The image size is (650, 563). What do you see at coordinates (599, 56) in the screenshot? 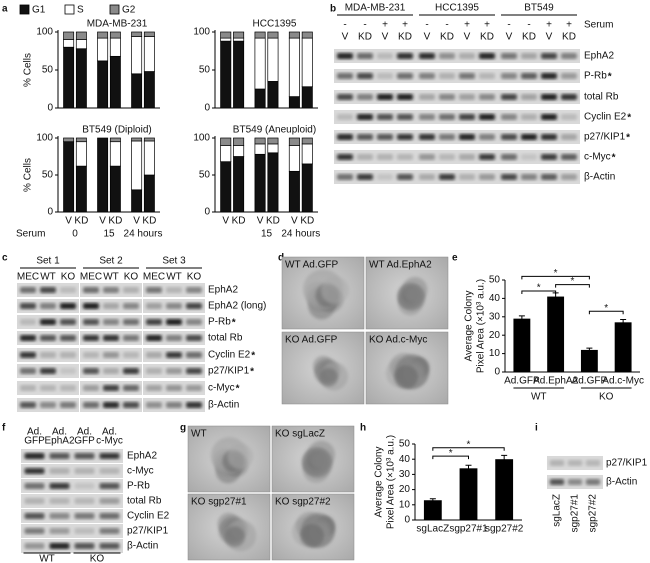
I see `band-label: EphA2` at bounding box center [599, 56].